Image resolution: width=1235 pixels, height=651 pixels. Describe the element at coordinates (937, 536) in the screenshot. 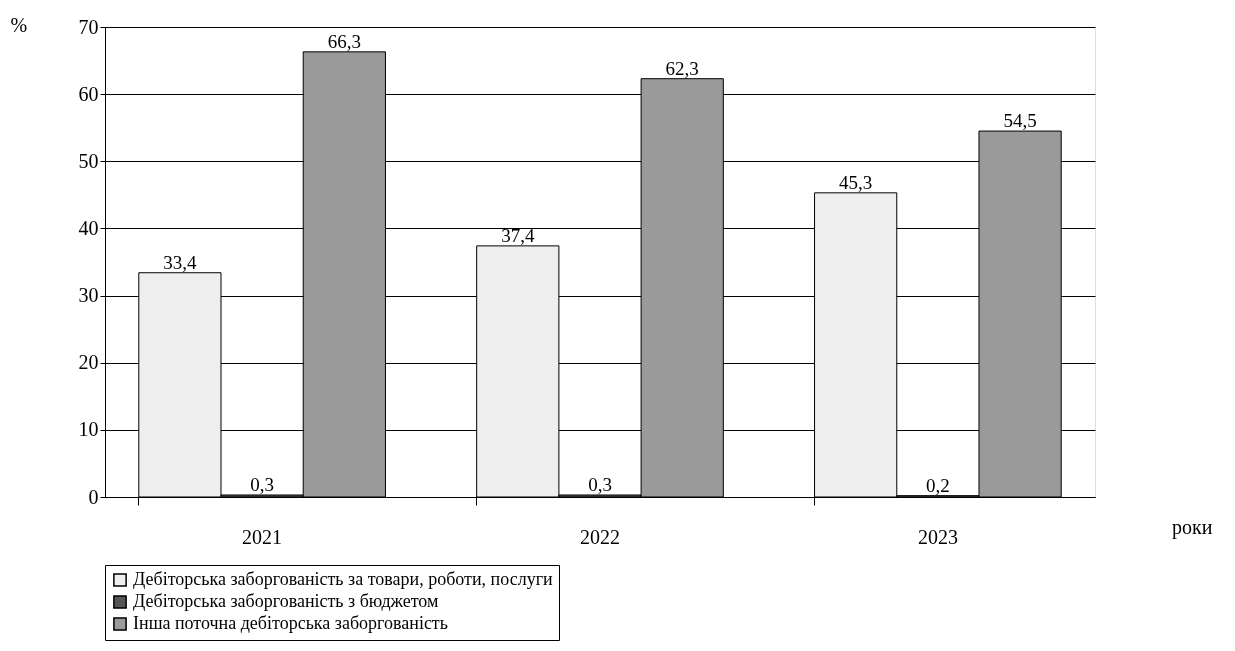

I see `x-tick-label: 2023` at that location.